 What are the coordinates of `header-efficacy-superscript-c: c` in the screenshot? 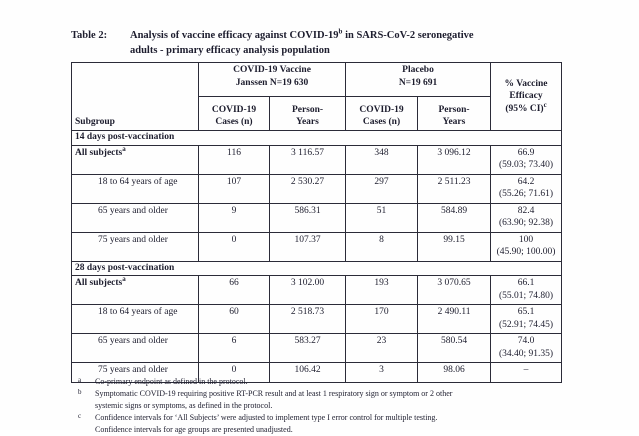 It's located at (545, 104).